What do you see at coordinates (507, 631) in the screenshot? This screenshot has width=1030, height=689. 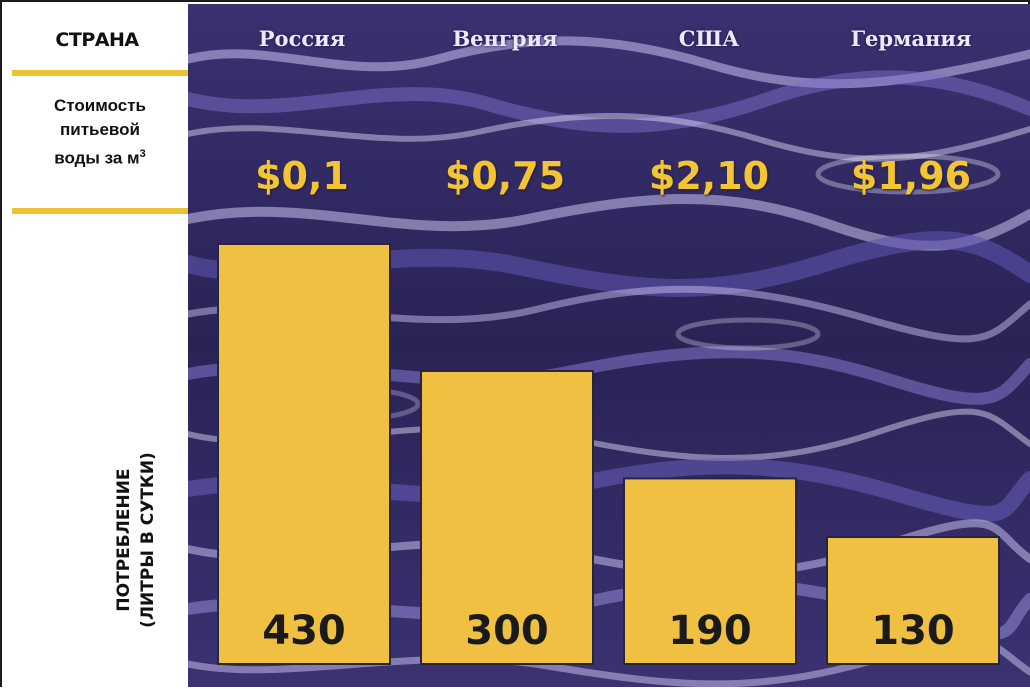 I see `bar-value-label-2: 300` at bounding box center [507, 631].